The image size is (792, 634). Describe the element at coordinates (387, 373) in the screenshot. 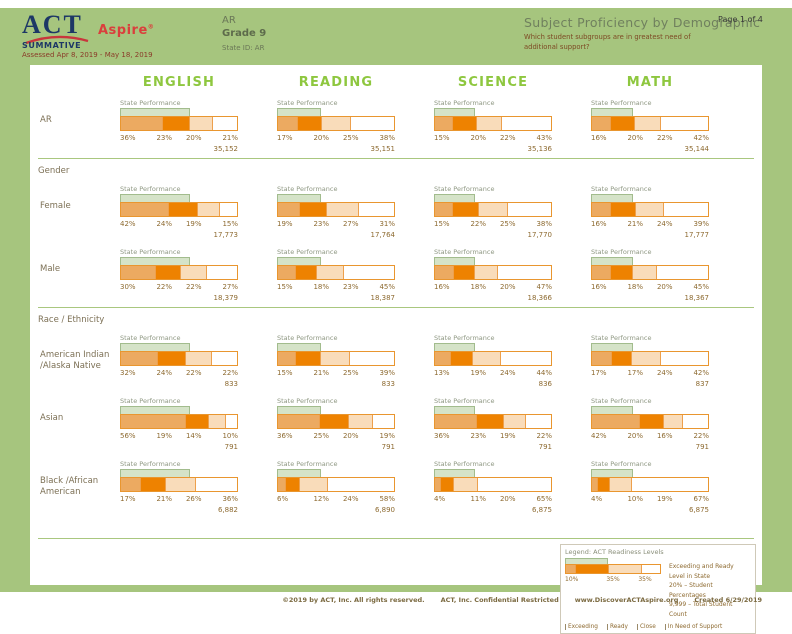

I see `segment-pct: 39%` at that location.